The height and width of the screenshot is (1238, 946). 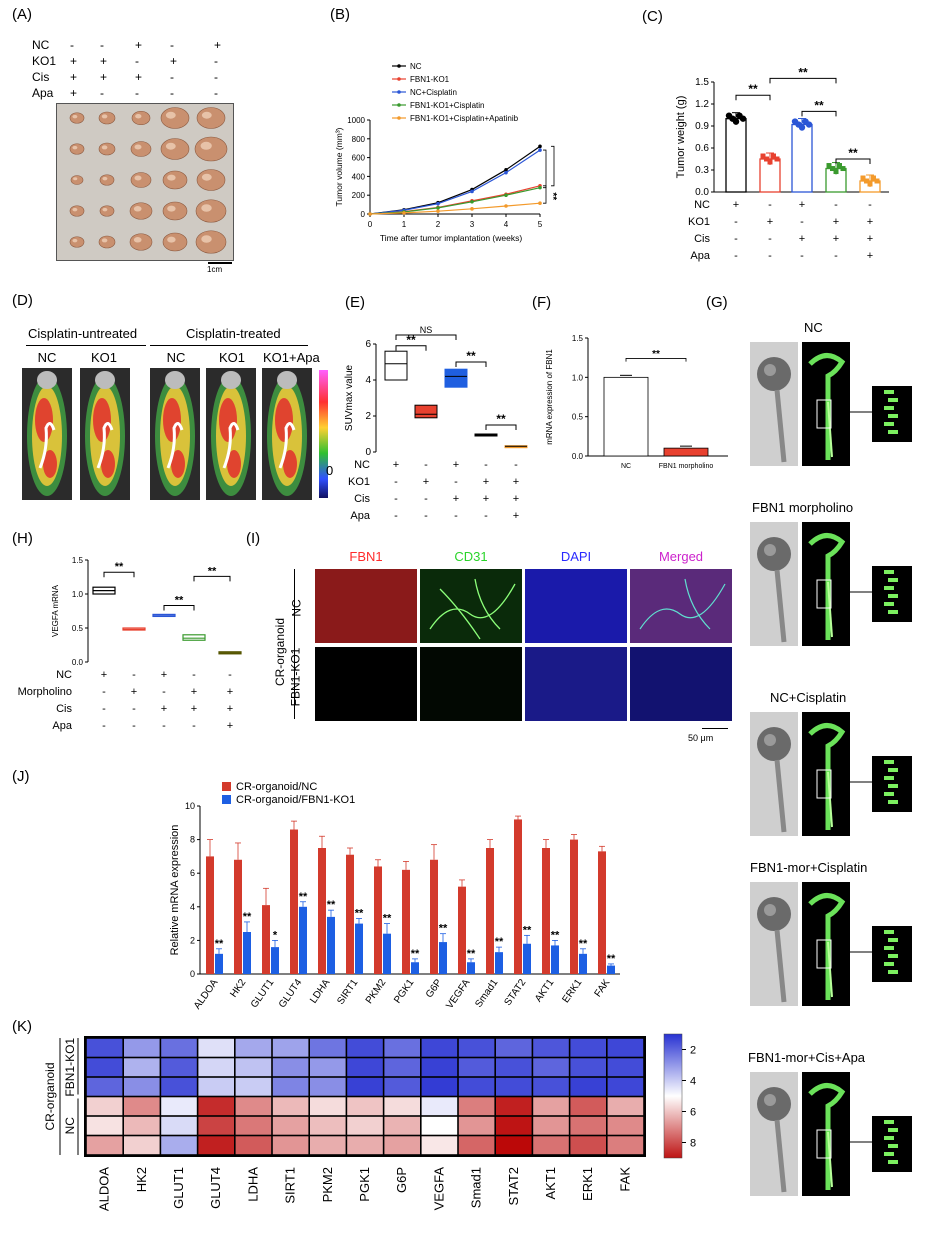 I want to click on zebrafish-title: FBN1 morpholino, so click(x=803, y=507).